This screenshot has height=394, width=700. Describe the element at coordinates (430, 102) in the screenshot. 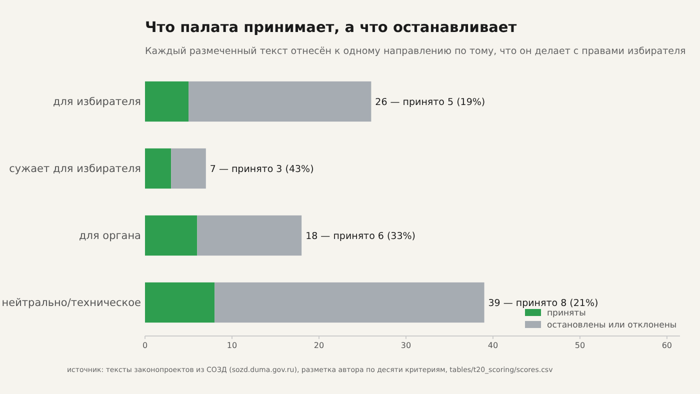

I see `total-label: 26 — принято 5 (19%)` at that location.